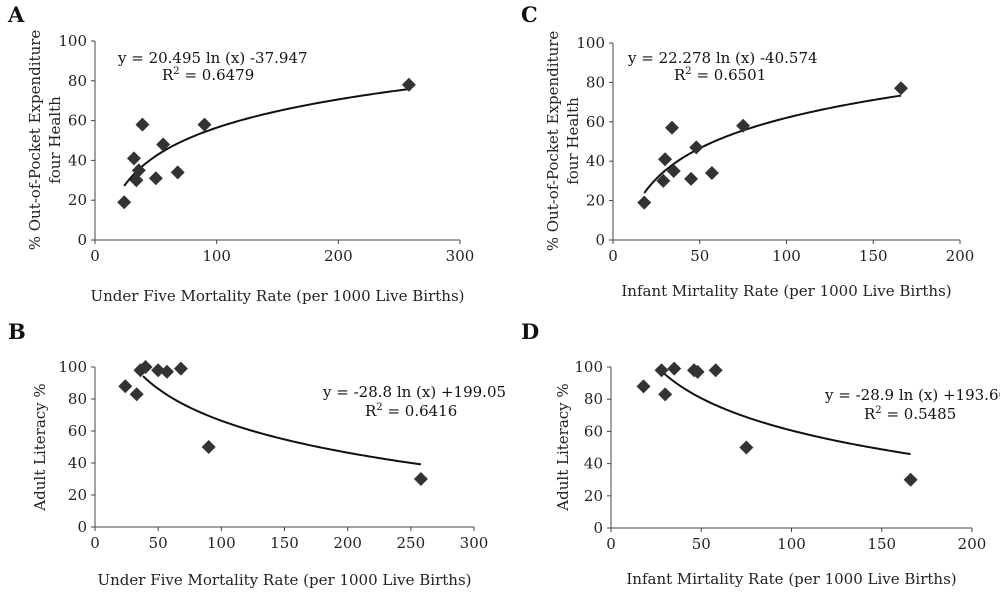 The height and width of the screenshot is (604, 1000). Describe the element at coordinates (35, 140) in the screenshot. I see `y-axis-label: % Out-of-Pocket Expenditure` at that location.